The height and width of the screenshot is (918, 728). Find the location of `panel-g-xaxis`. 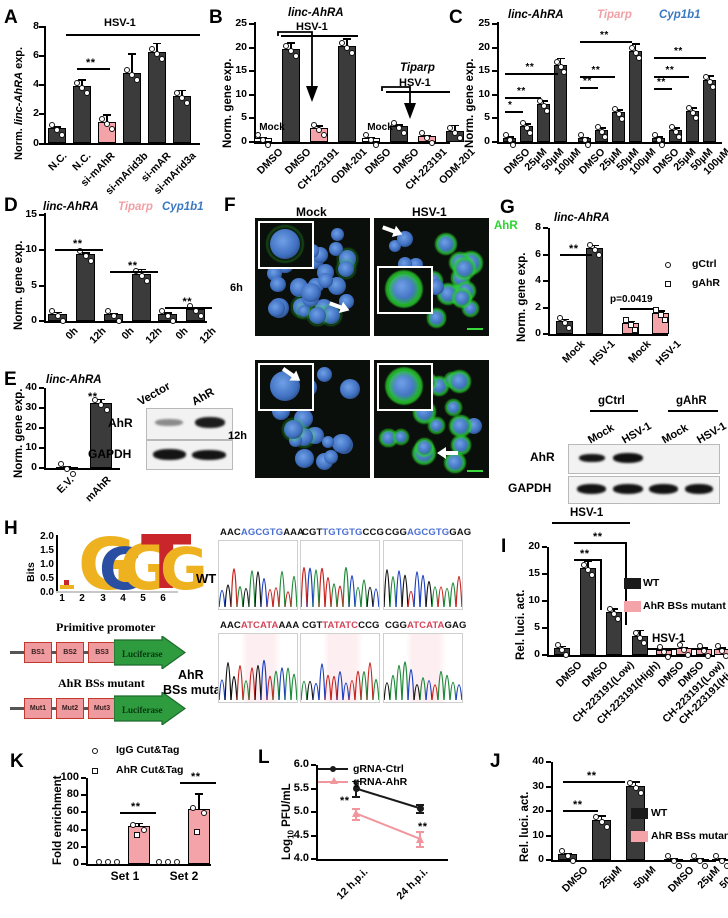

panel-g-xaxis is located at coordinates (608, 335).